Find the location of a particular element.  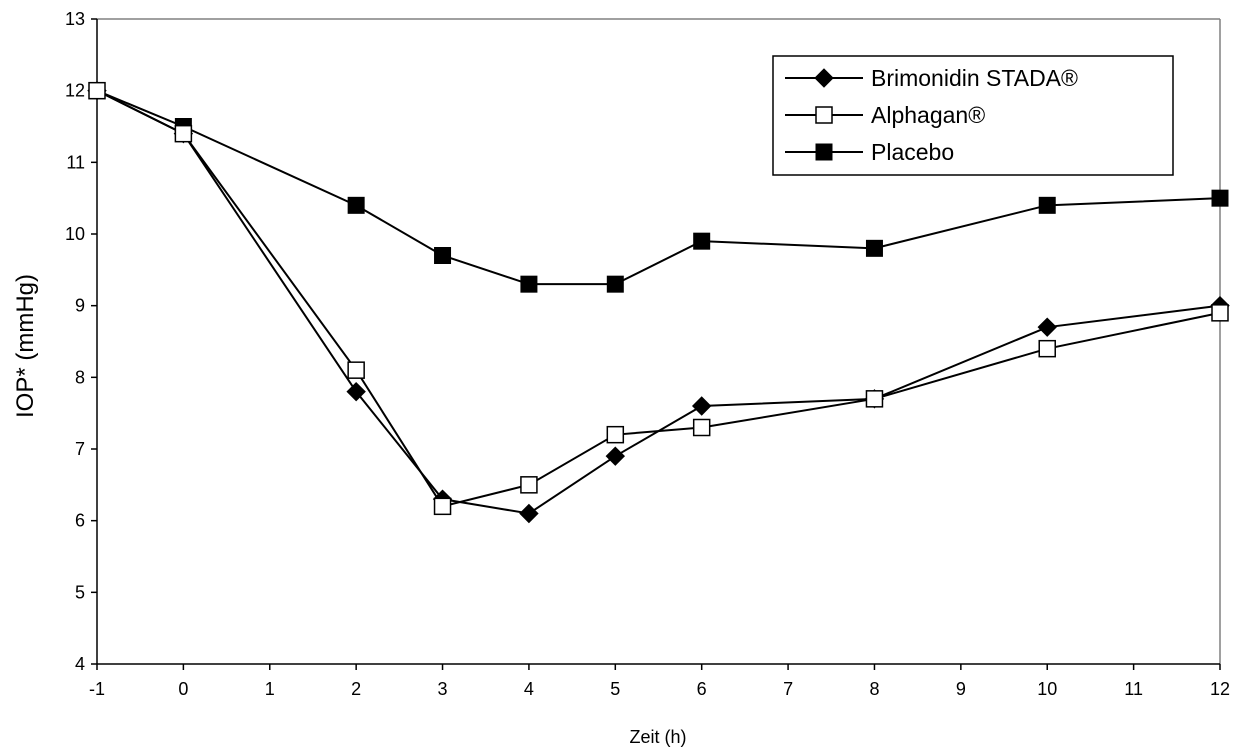

x-tick-label: 7 is located at coordinates (788, 689).